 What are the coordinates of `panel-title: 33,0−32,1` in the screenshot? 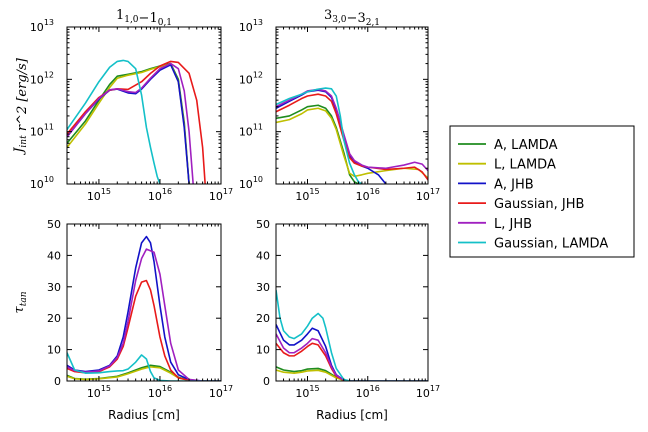 It's located at (352, 18).